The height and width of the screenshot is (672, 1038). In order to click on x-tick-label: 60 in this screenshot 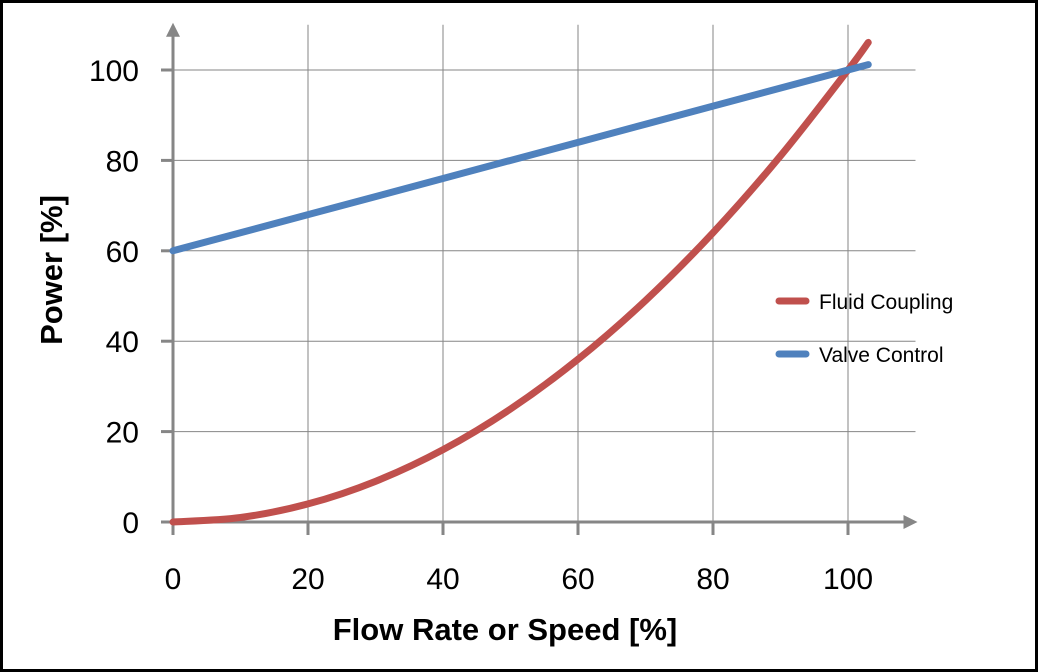, I will do `click(577, 579)`.